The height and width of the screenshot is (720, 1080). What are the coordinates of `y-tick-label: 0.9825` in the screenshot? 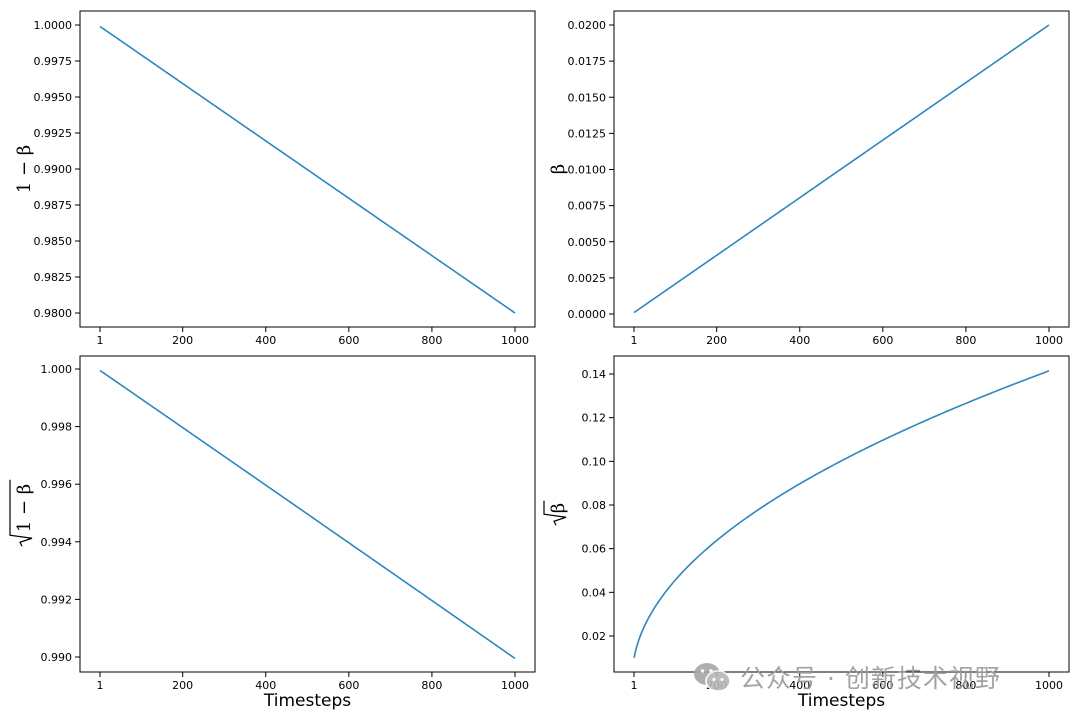 It's located at (53, 277).